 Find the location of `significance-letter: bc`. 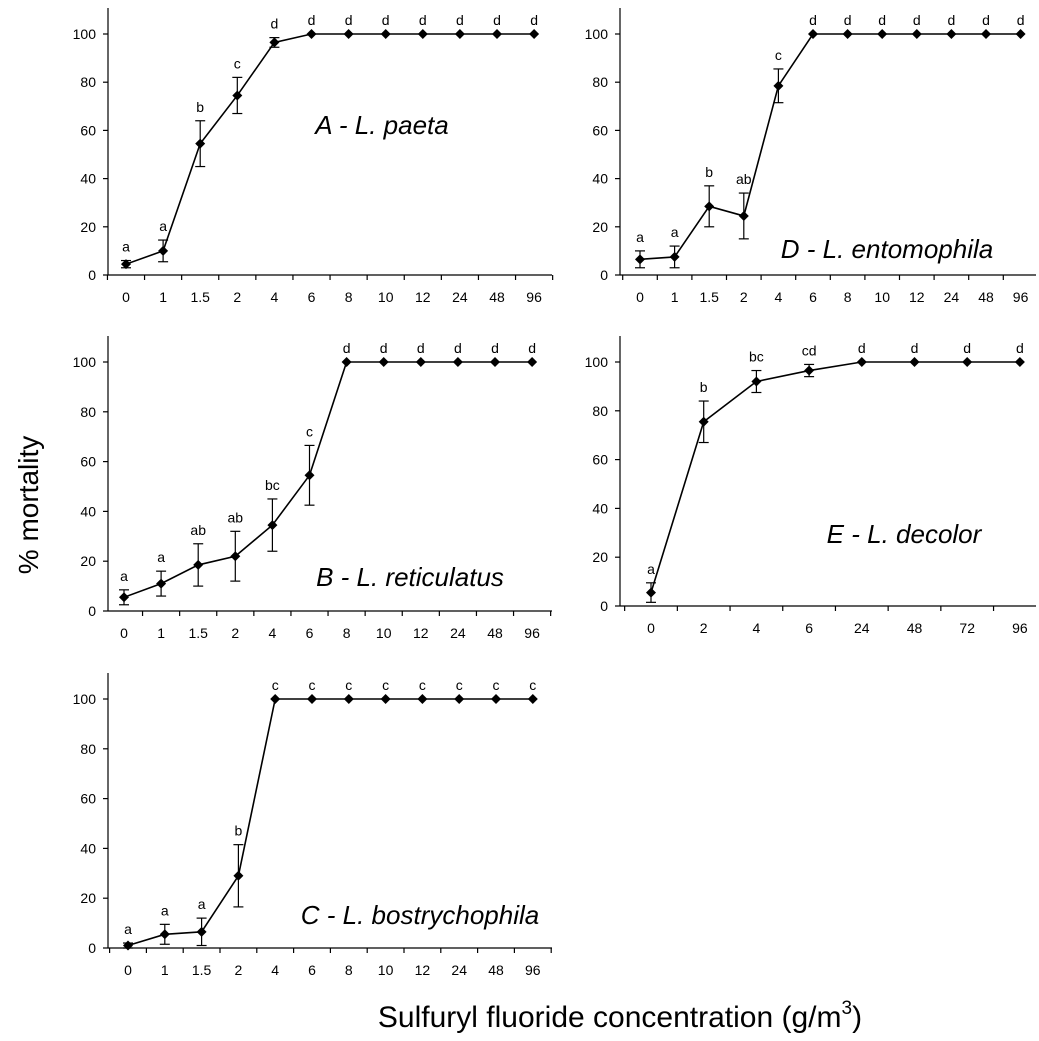

significance-letter: bc is located at coordinates (756, 357).